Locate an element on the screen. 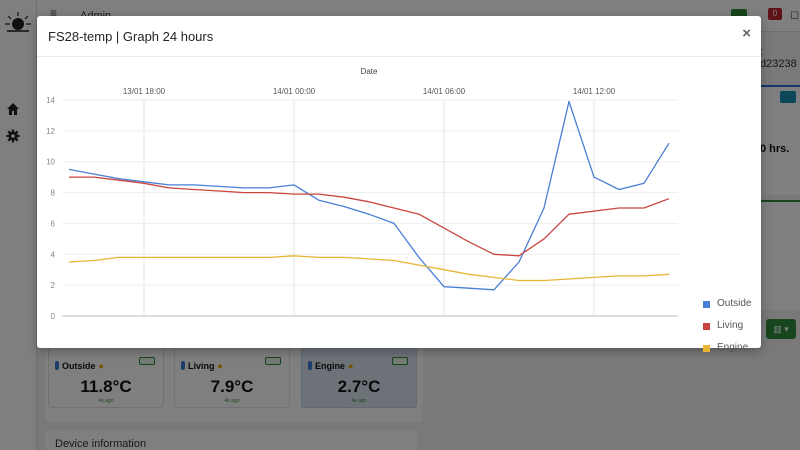  modal-header: FS28-temp | Graph 24 hours × is located at coordinates (399, 36).